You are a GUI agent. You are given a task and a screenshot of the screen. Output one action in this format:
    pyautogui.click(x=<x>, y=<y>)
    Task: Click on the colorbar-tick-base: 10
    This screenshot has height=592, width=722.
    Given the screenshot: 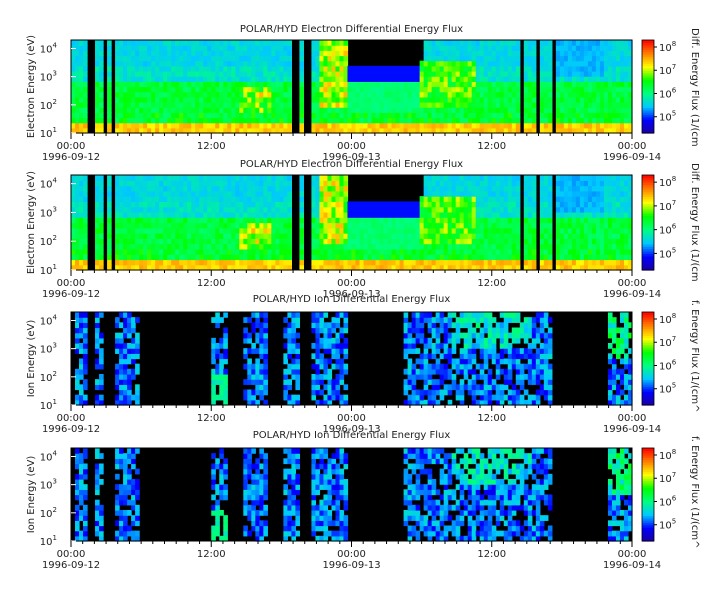 What is the action you would take?
    pyautogui.click(x=665, y=207)
    